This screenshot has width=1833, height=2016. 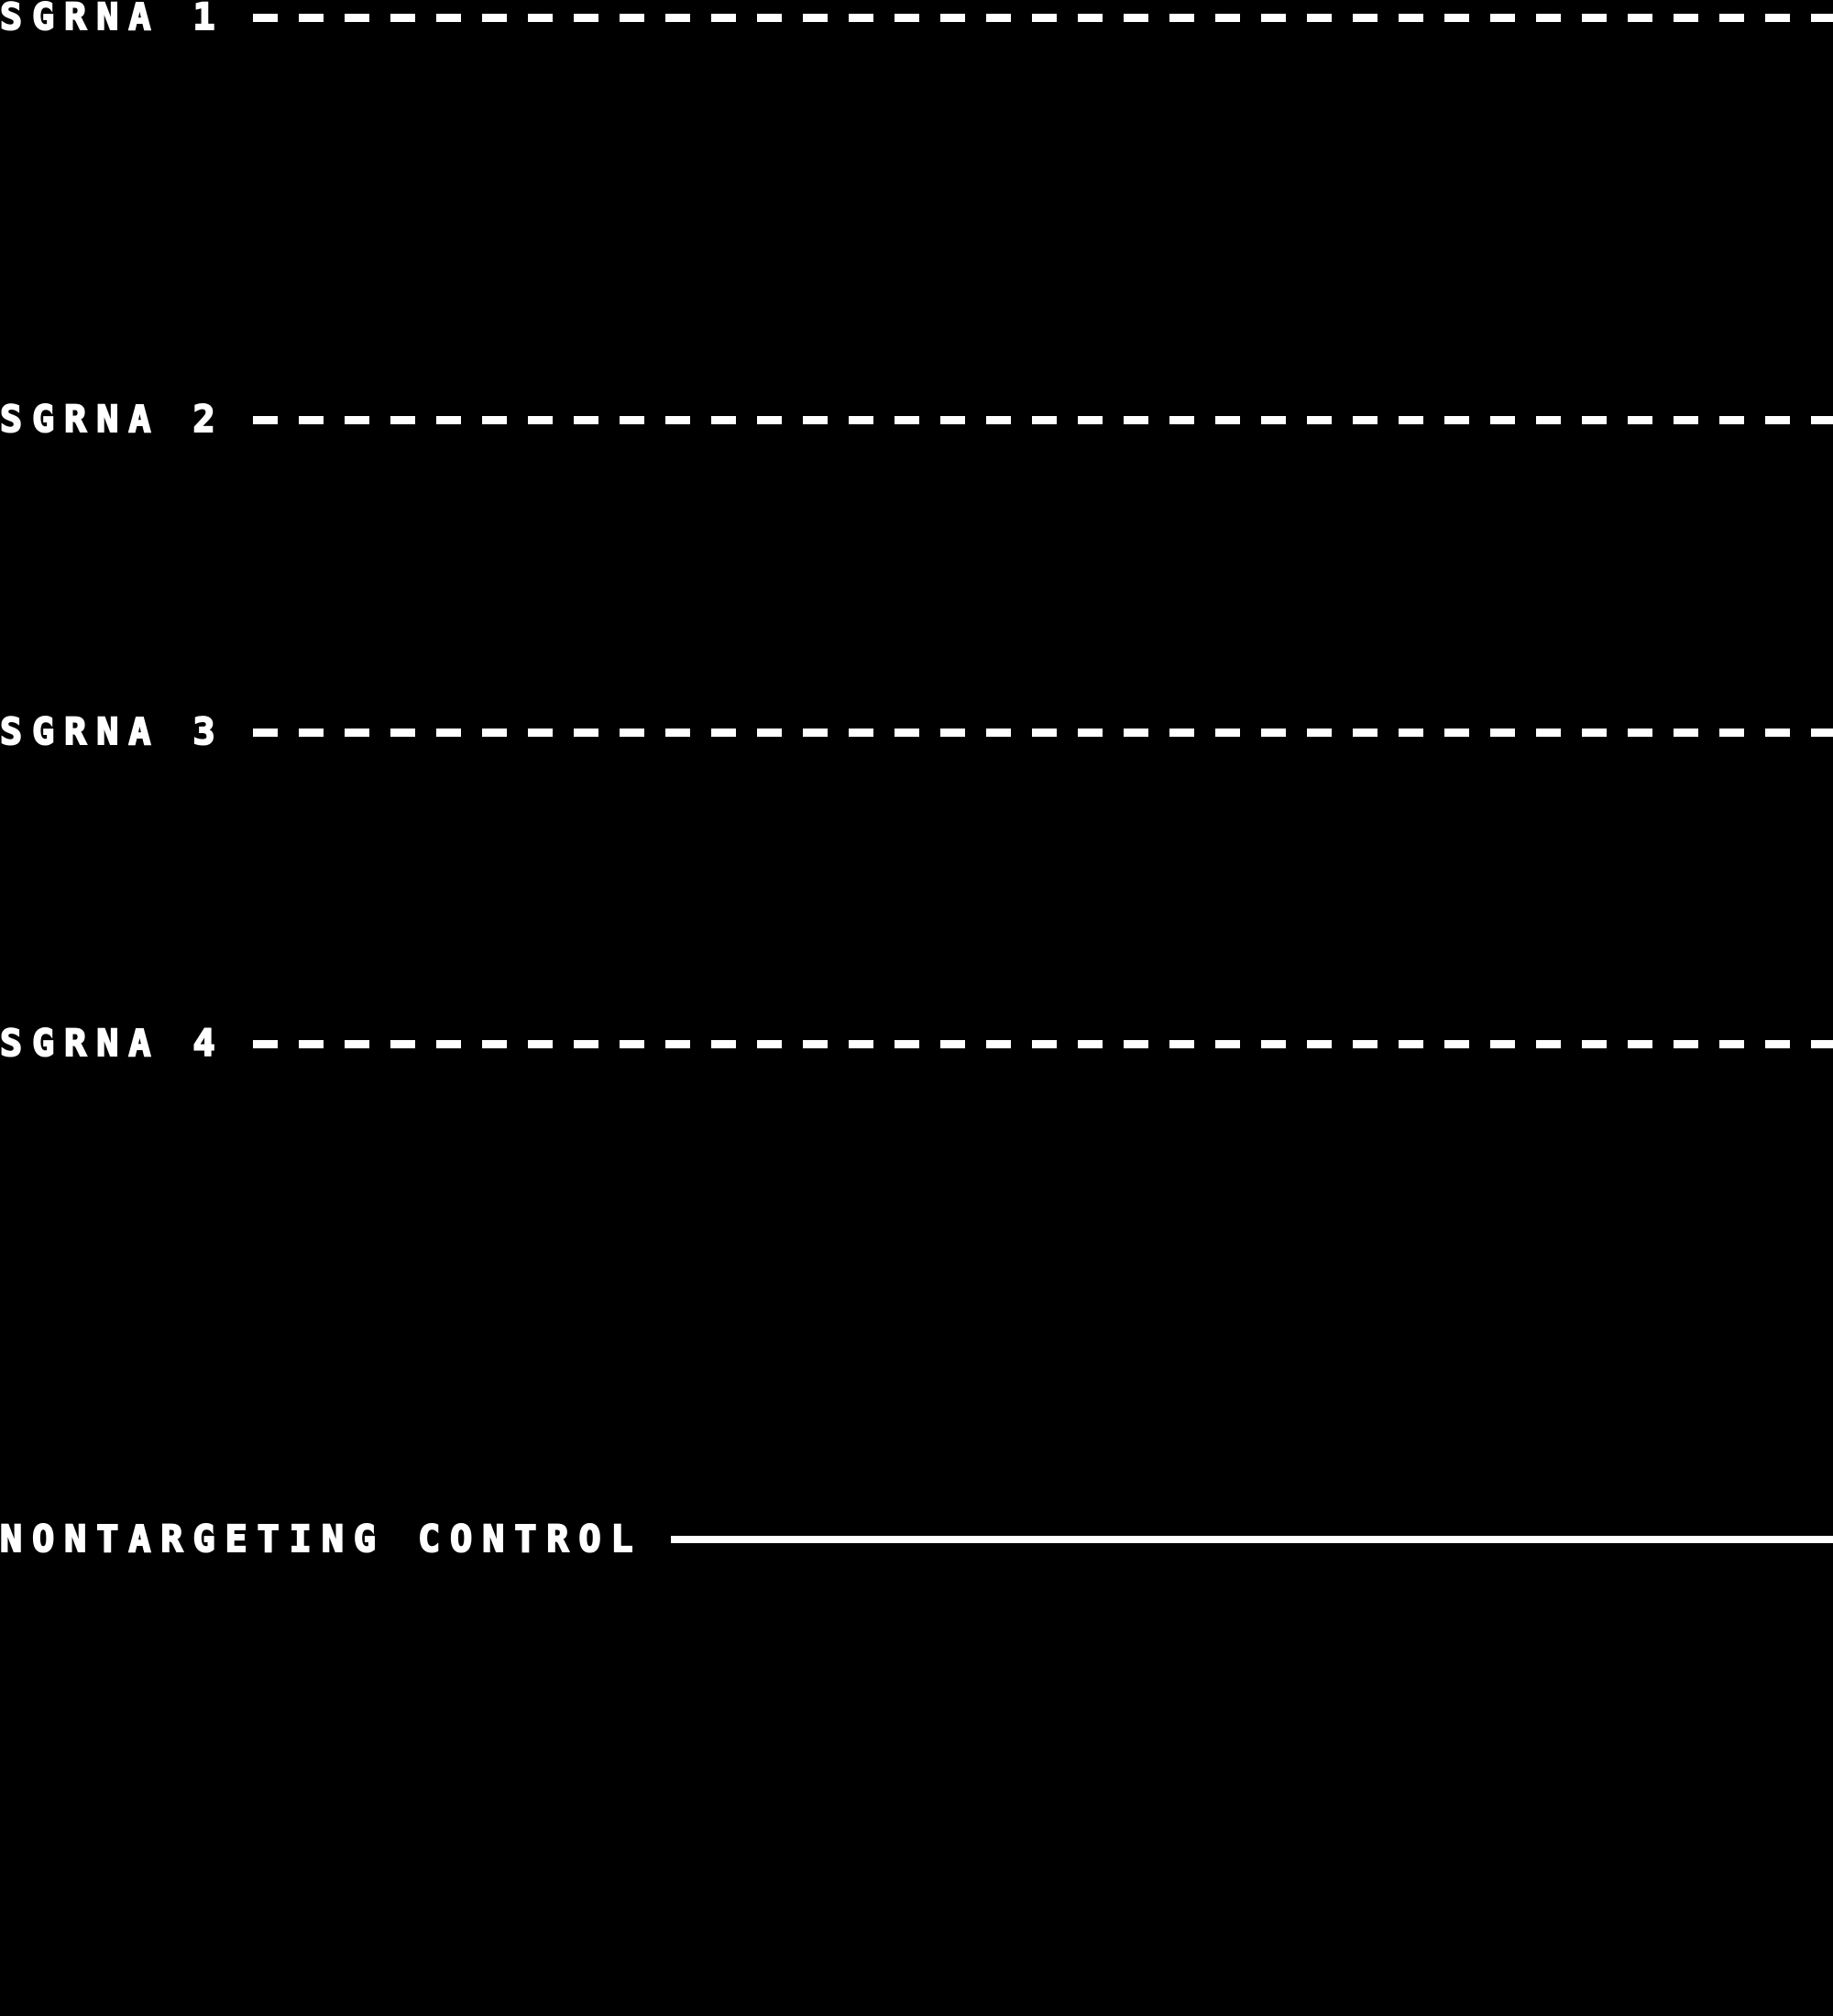 I want to click on legend-entry-label: SGRNA 3, so click(x=112, y=732).